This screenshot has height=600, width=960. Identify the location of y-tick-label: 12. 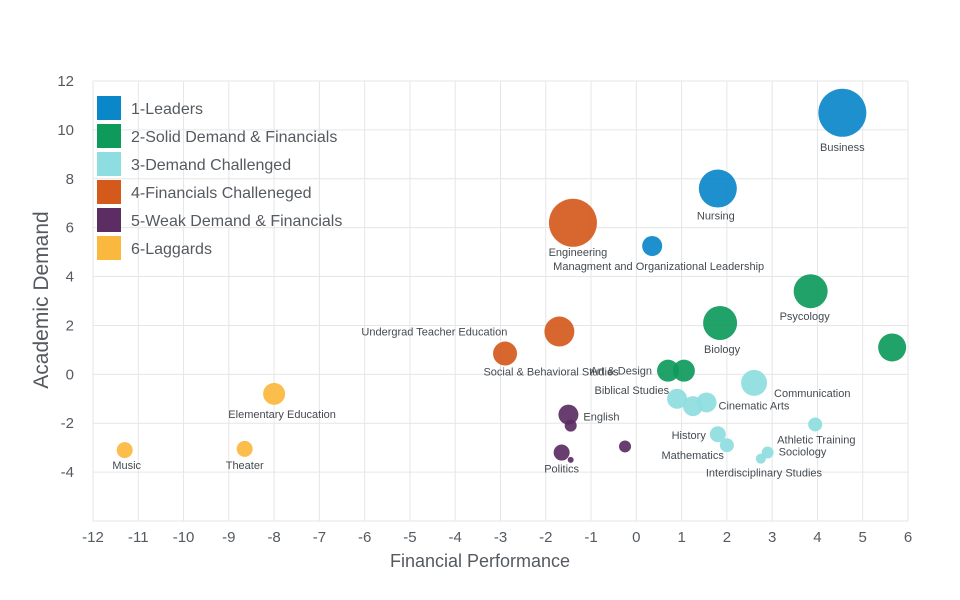
(65, 81).